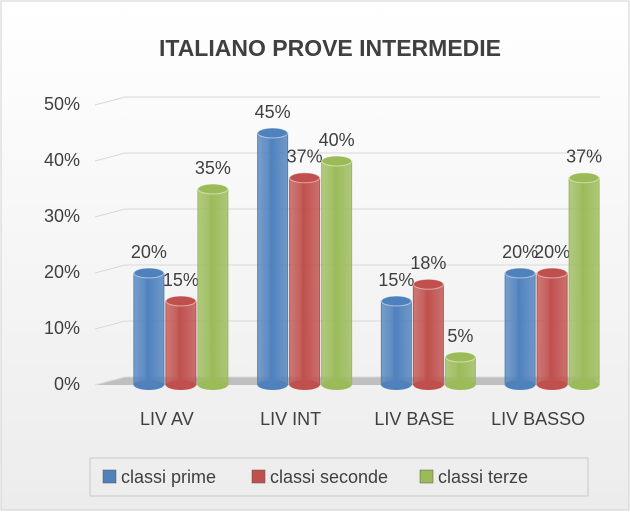 Image resolution: width=630 pixels, height=516 pixels. I want to click on chart-title: ITALIANO PROVE INTERMEDIE, so click(330, 48).